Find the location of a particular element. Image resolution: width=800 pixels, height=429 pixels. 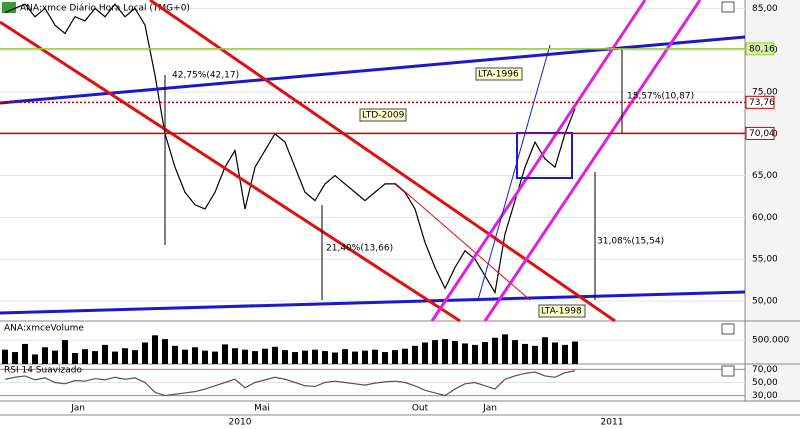

annotation: 21,40%(13,66) is located at coordinates (359, 249).